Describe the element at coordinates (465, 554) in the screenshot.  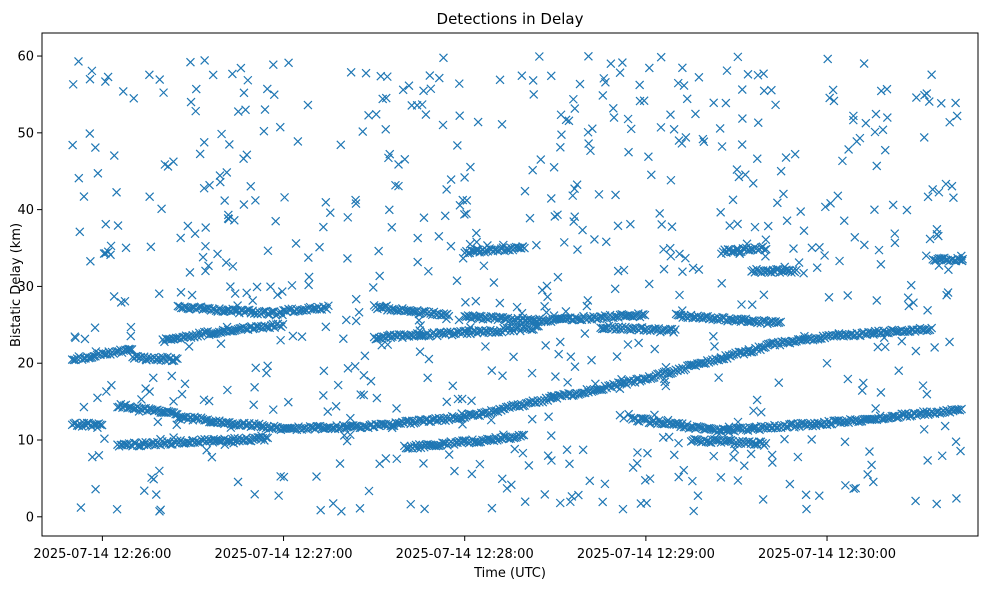
I see `x-tick-label: 2025-07-14 12:28:00` at that location.